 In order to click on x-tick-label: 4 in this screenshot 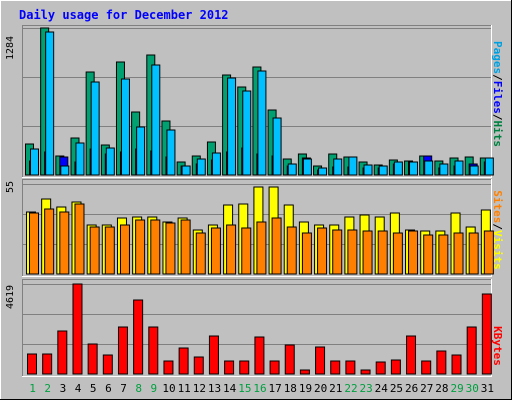, I will do `click(78, 388)`.